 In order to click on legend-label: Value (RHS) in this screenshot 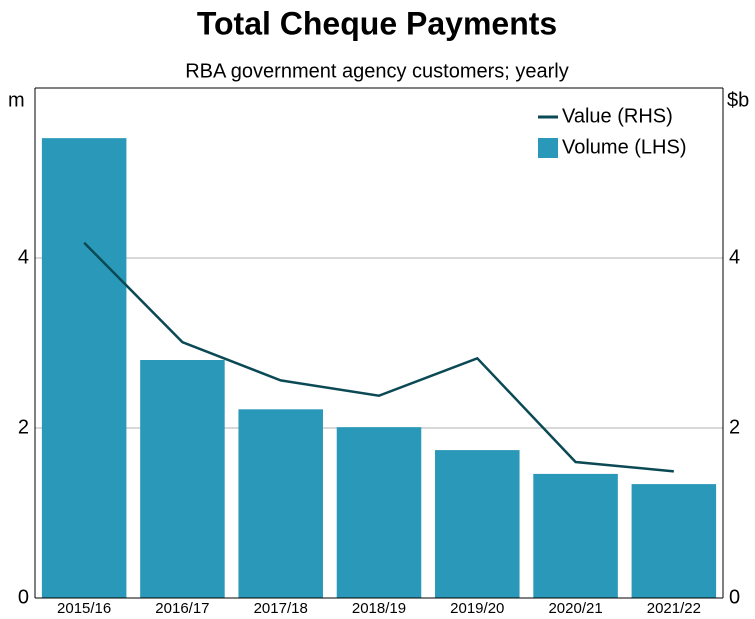, I will do `click(617, 116)`.